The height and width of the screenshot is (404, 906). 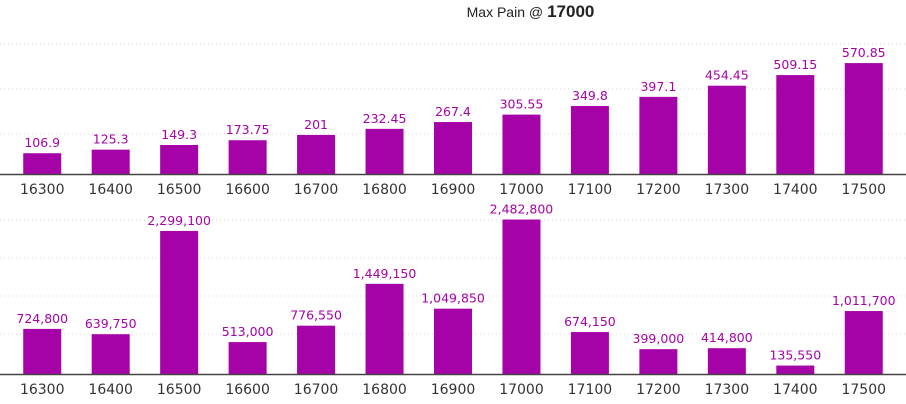 What do you see at coordinates (316, 124) in the screenshot?
I see `data-label-16700: 201` at bounding box center [316, 124].